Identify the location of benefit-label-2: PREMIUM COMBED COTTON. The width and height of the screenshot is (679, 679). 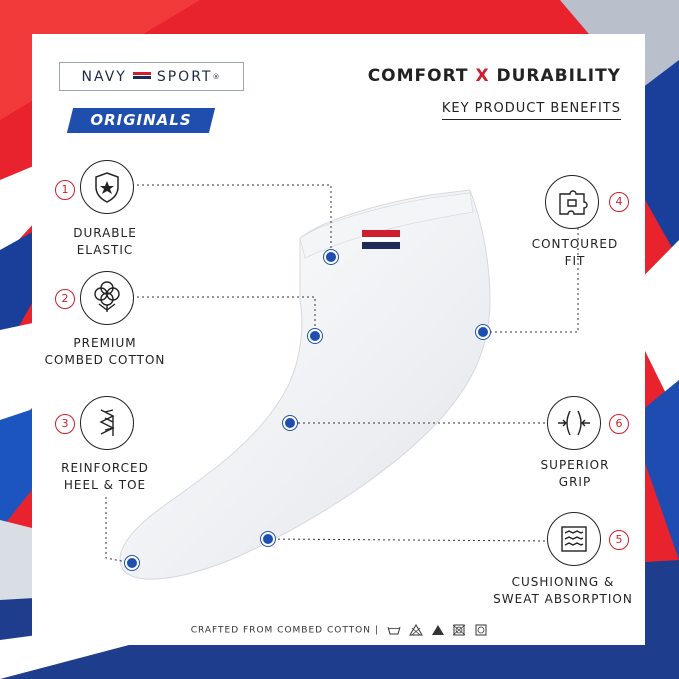
(105, 351).